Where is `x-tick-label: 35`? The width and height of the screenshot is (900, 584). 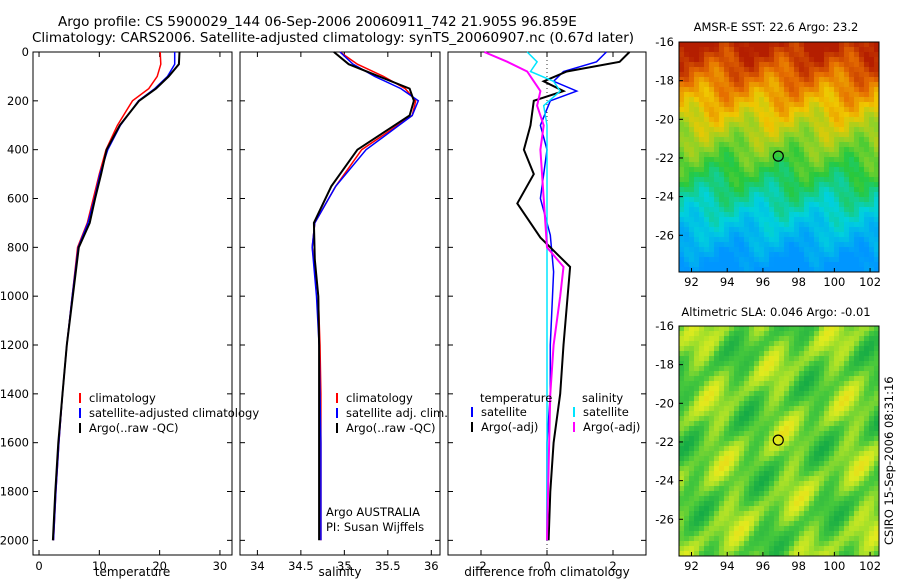 x-tick-label: 35 is located at coordinates (344, 566).